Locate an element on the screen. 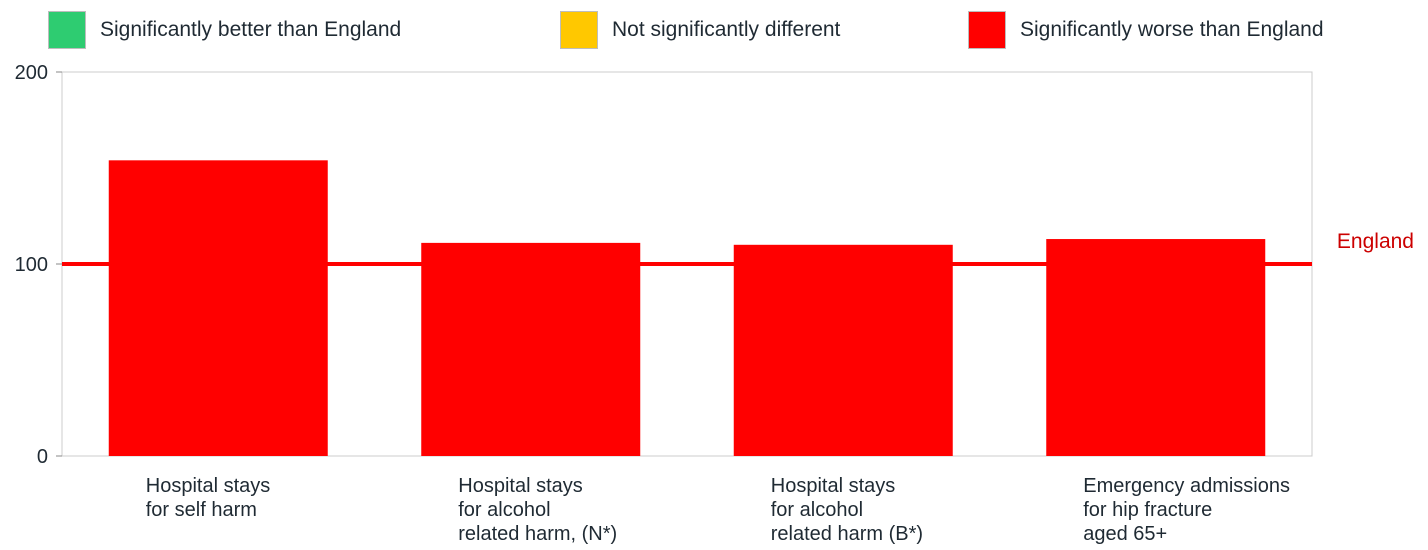  legend-label-better: Significantly better than England is located at coordinates (251, 29).